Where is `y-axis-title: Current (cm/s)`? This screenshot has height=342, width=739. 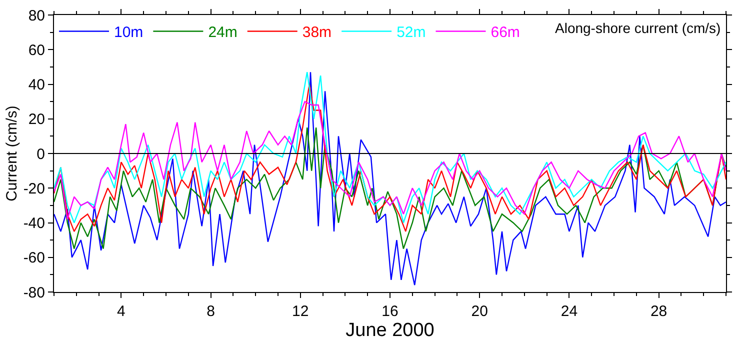 y-axis-title: Current (cm/s) is located at coordinates (12, 154).